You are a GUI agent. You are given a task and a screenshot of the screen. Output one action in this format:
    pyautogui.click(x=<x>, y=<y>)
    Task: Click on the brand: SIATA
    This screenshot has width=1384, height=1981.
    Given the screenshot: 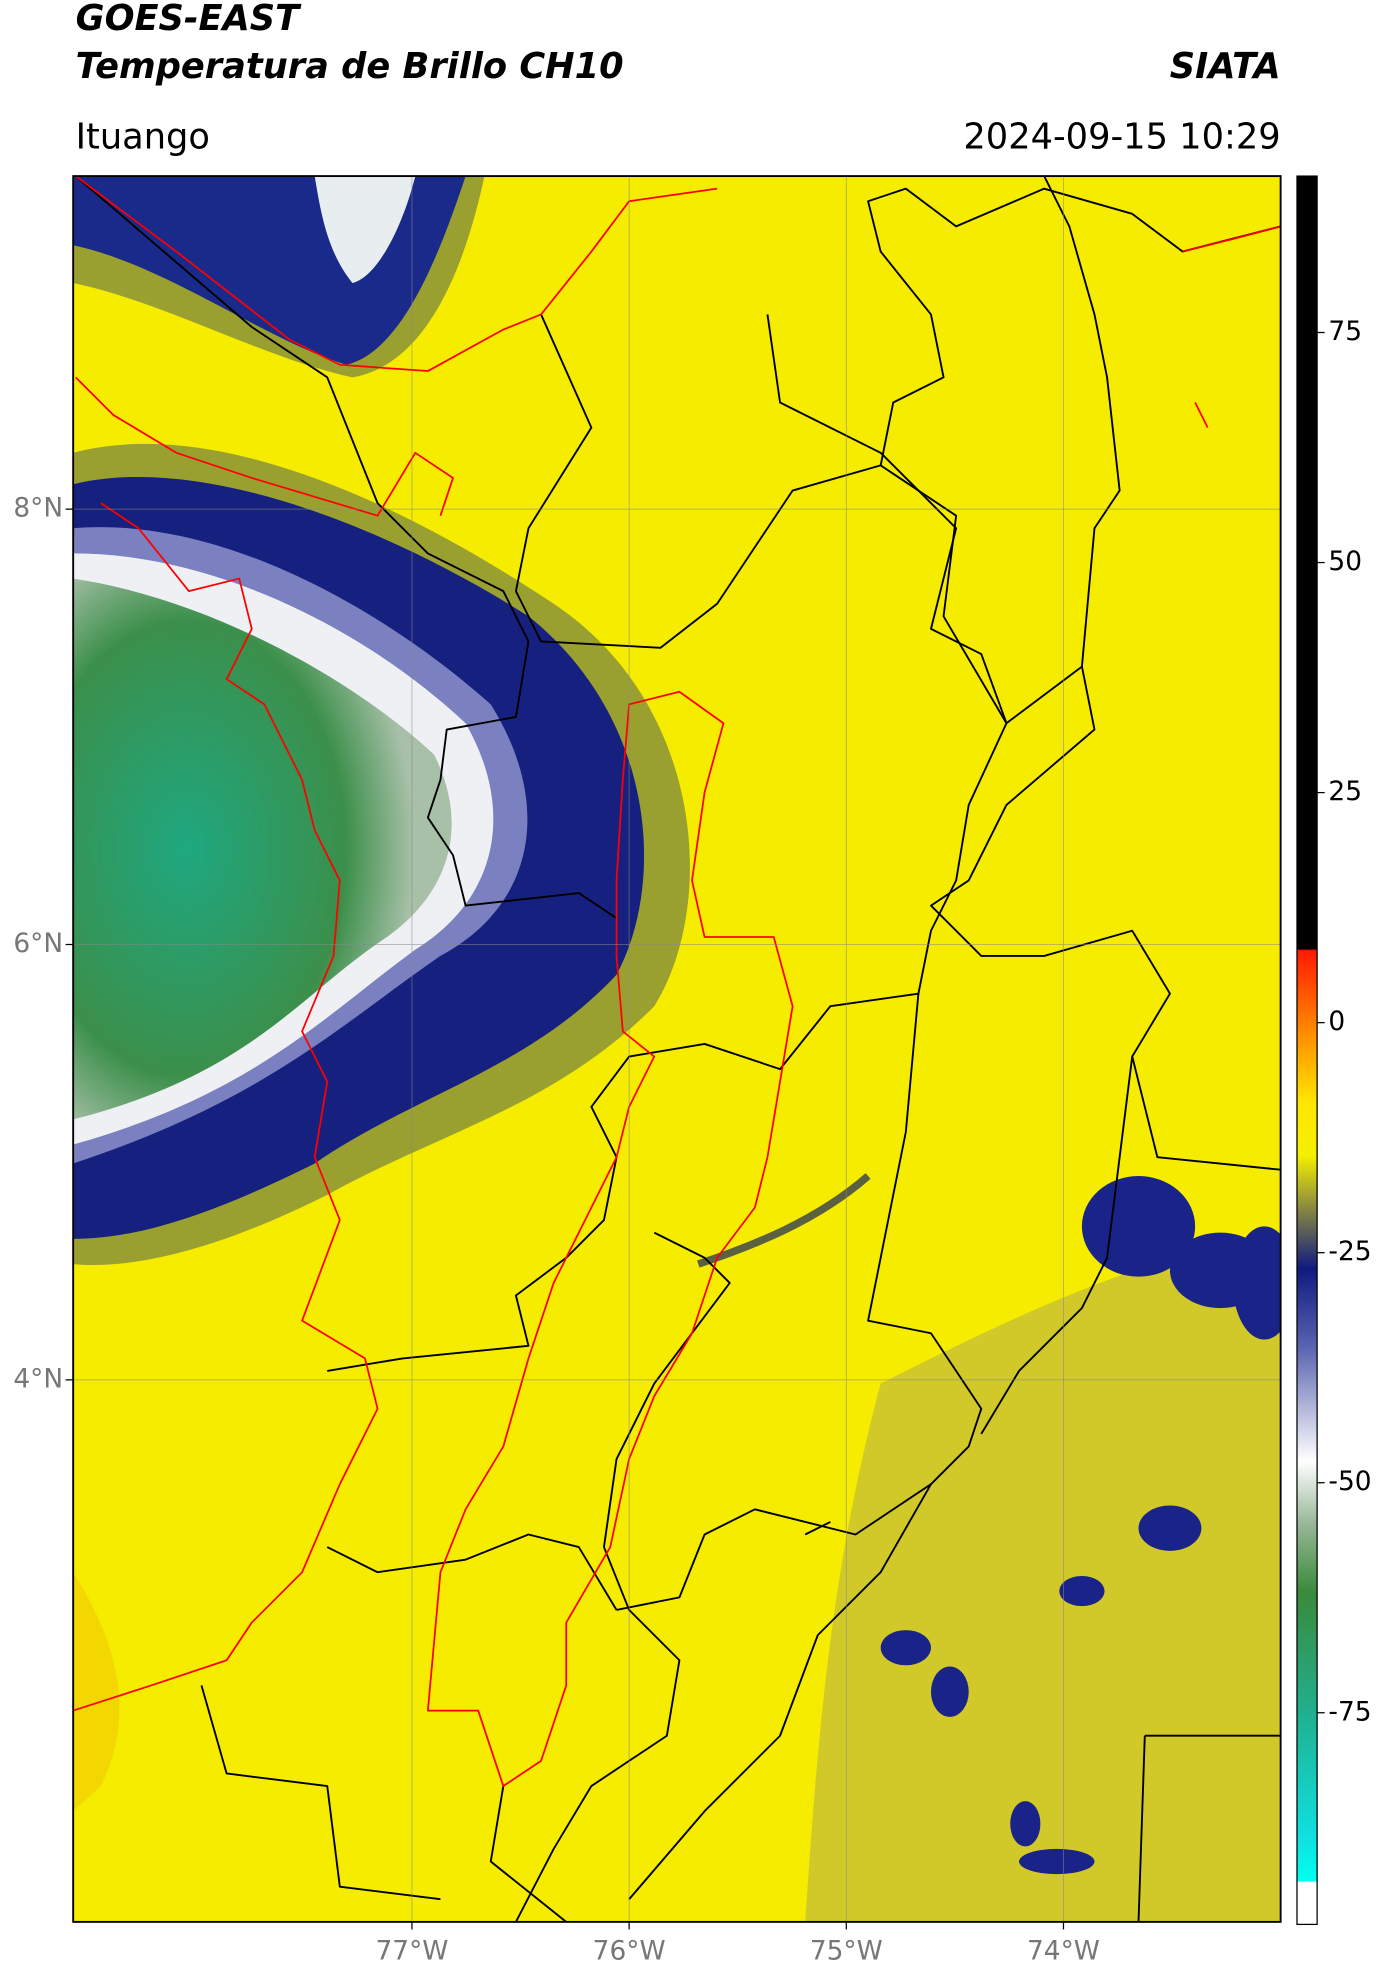 What is the action you would take?
    pyautogui.click(x=1225, y=66)
    